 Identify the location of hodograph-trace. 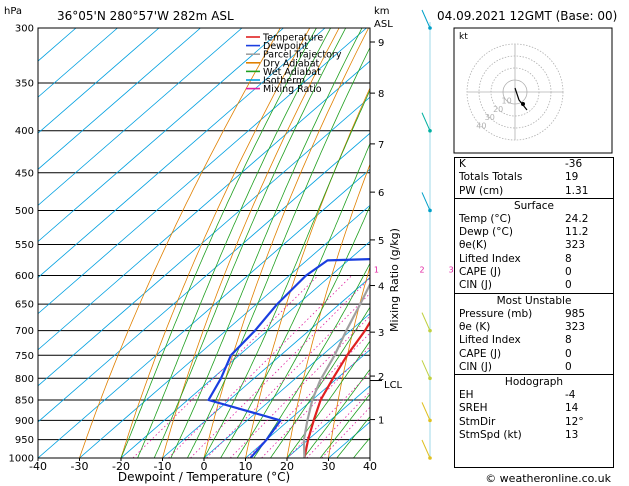
(521, 99).